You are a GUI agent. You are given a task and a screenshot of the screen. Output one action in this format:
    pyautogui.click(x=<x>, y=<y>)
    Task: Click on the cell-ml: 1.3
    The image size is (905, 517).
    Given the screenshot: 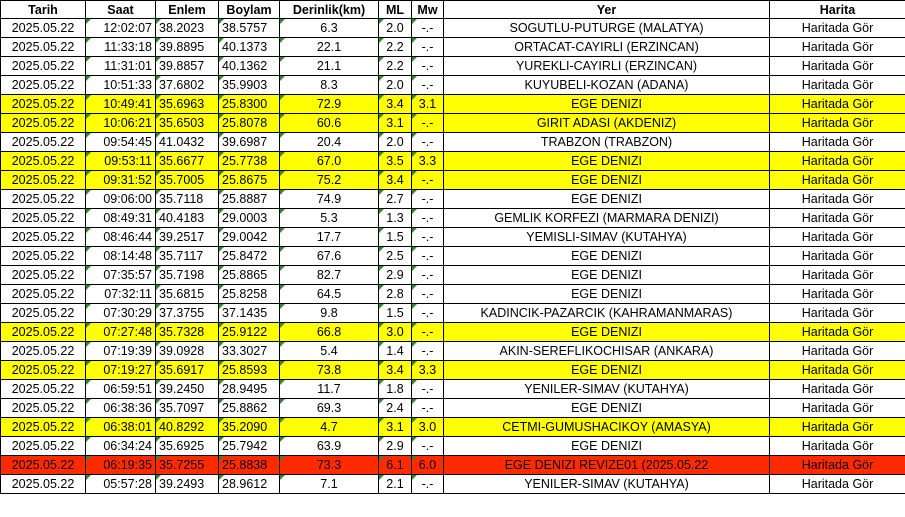 What is the action you would take?
    pyautogui.click(x=395, y=218)
    